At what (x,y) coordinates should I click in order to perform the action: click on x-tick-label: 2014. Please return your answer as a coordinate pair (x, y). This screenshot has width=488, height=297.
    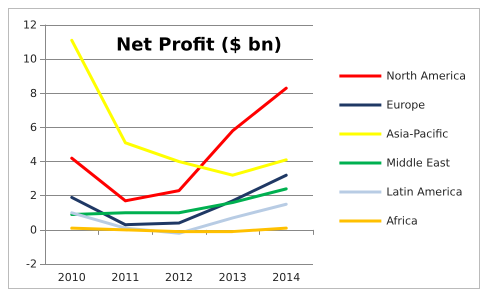
    Looking at the image, I should click on (286, 277).